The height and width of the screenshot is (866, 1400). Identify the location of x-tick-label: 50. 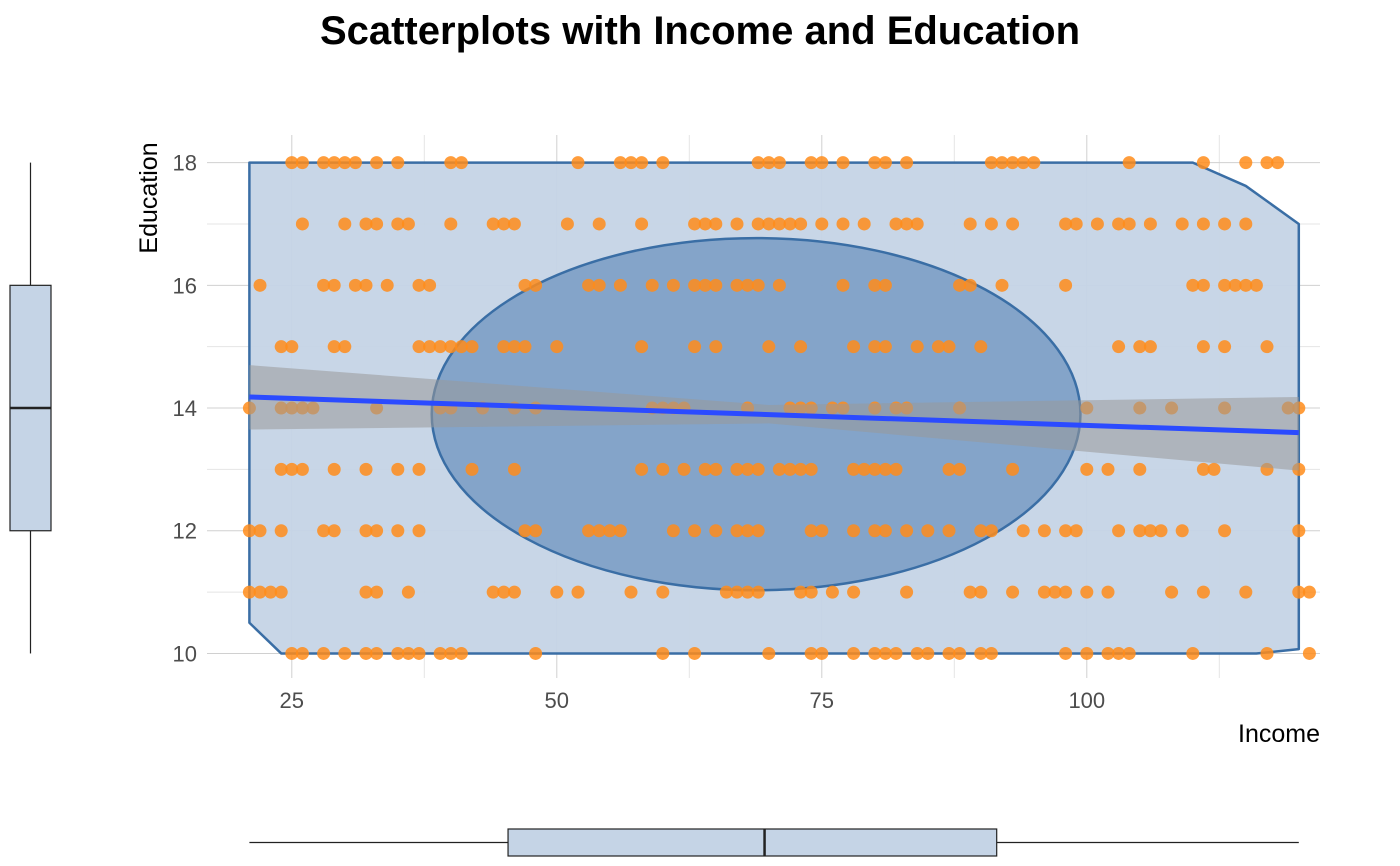
(557, 700).